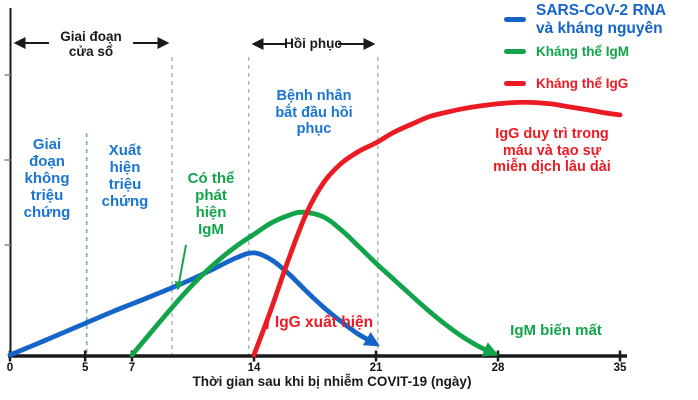 The width and height of the screenshot is (698, 400). I want to click on x-tick-label-28: 28, so click(498, 368).